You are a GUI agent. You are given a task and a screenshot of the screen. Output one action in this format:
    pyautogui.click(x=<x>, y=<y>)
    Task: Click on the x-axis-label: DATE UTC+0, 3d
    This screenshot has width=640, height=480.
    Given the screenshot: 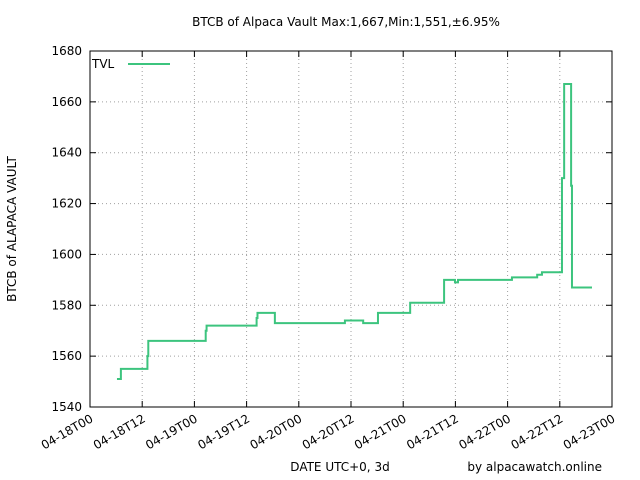 What is the action you would take?
    pyautogui.click(x=339, y=467)
    